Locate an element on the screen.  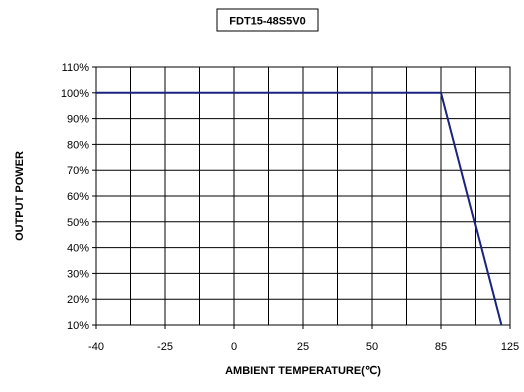
x-tick-label: 0 is located at coordinates (234, 347).